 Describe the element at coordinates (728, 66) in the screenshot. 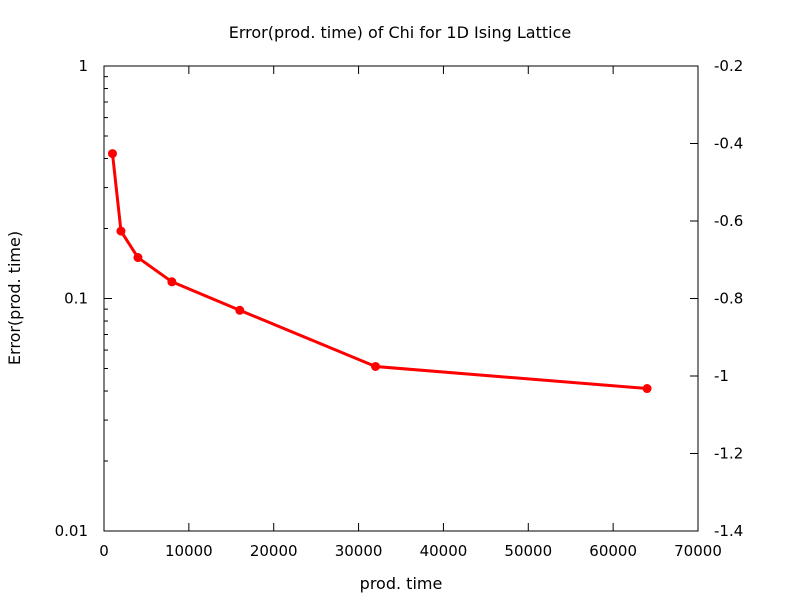

I see `y2-tick-label: -0.2` at that location.